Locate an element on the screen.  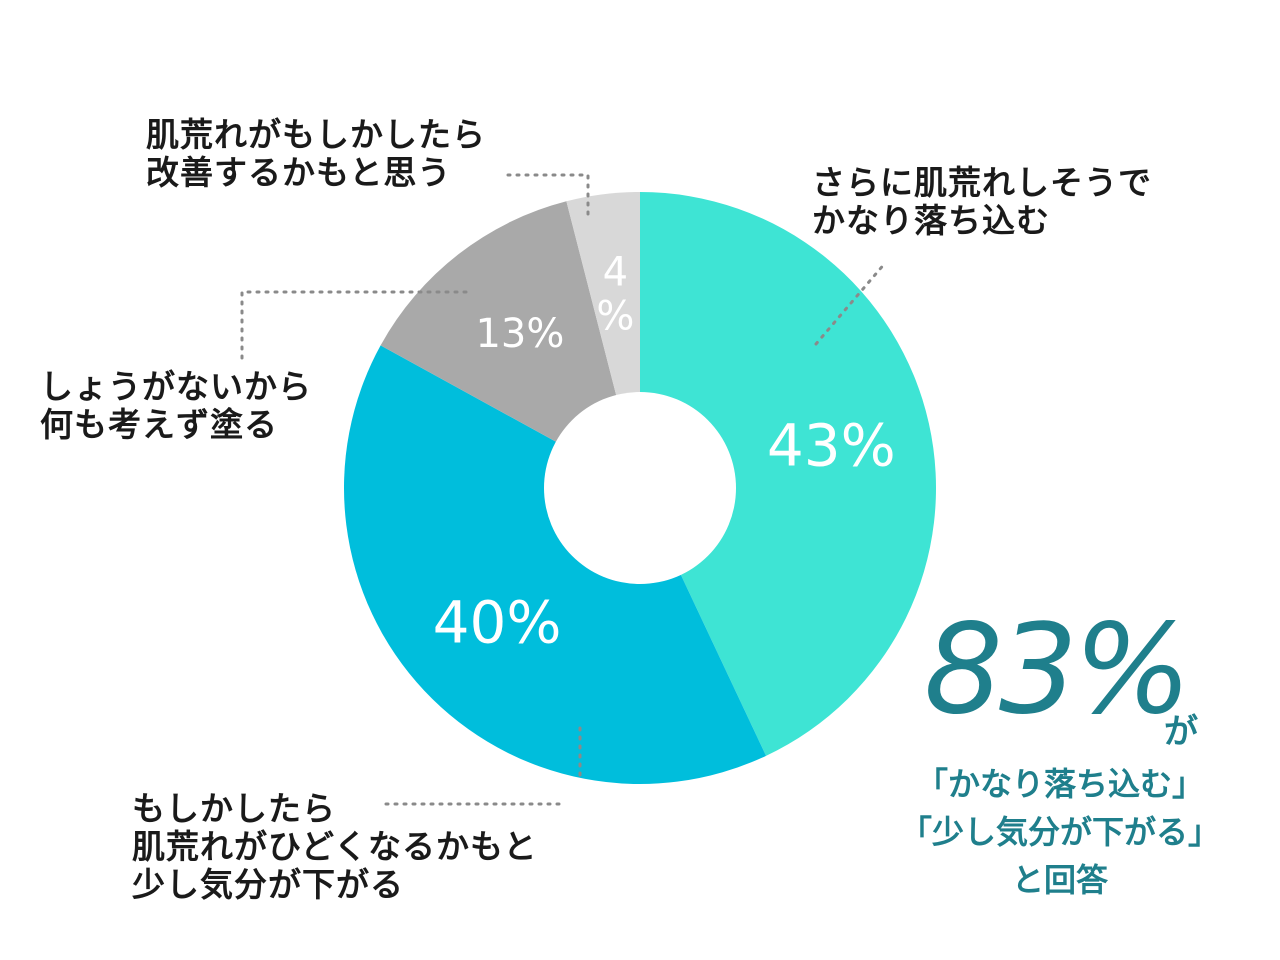
summary-line: 「かなり落ち込む」 is located at coordinates (1059, 784).